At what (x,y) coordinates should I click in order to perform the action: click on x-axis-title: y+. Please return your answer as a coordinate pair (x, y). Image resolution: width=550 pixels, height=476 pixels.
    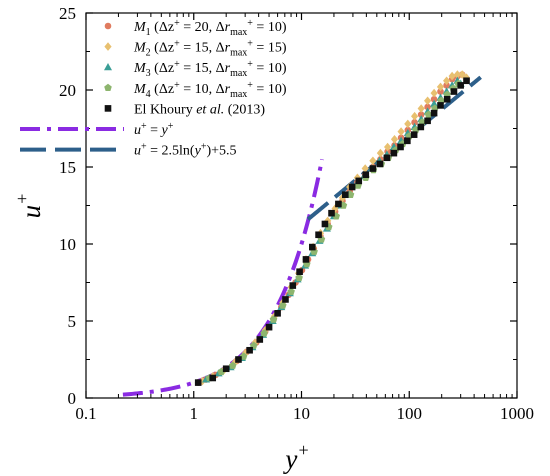
    Looking at the image, I should click on (295, 457).